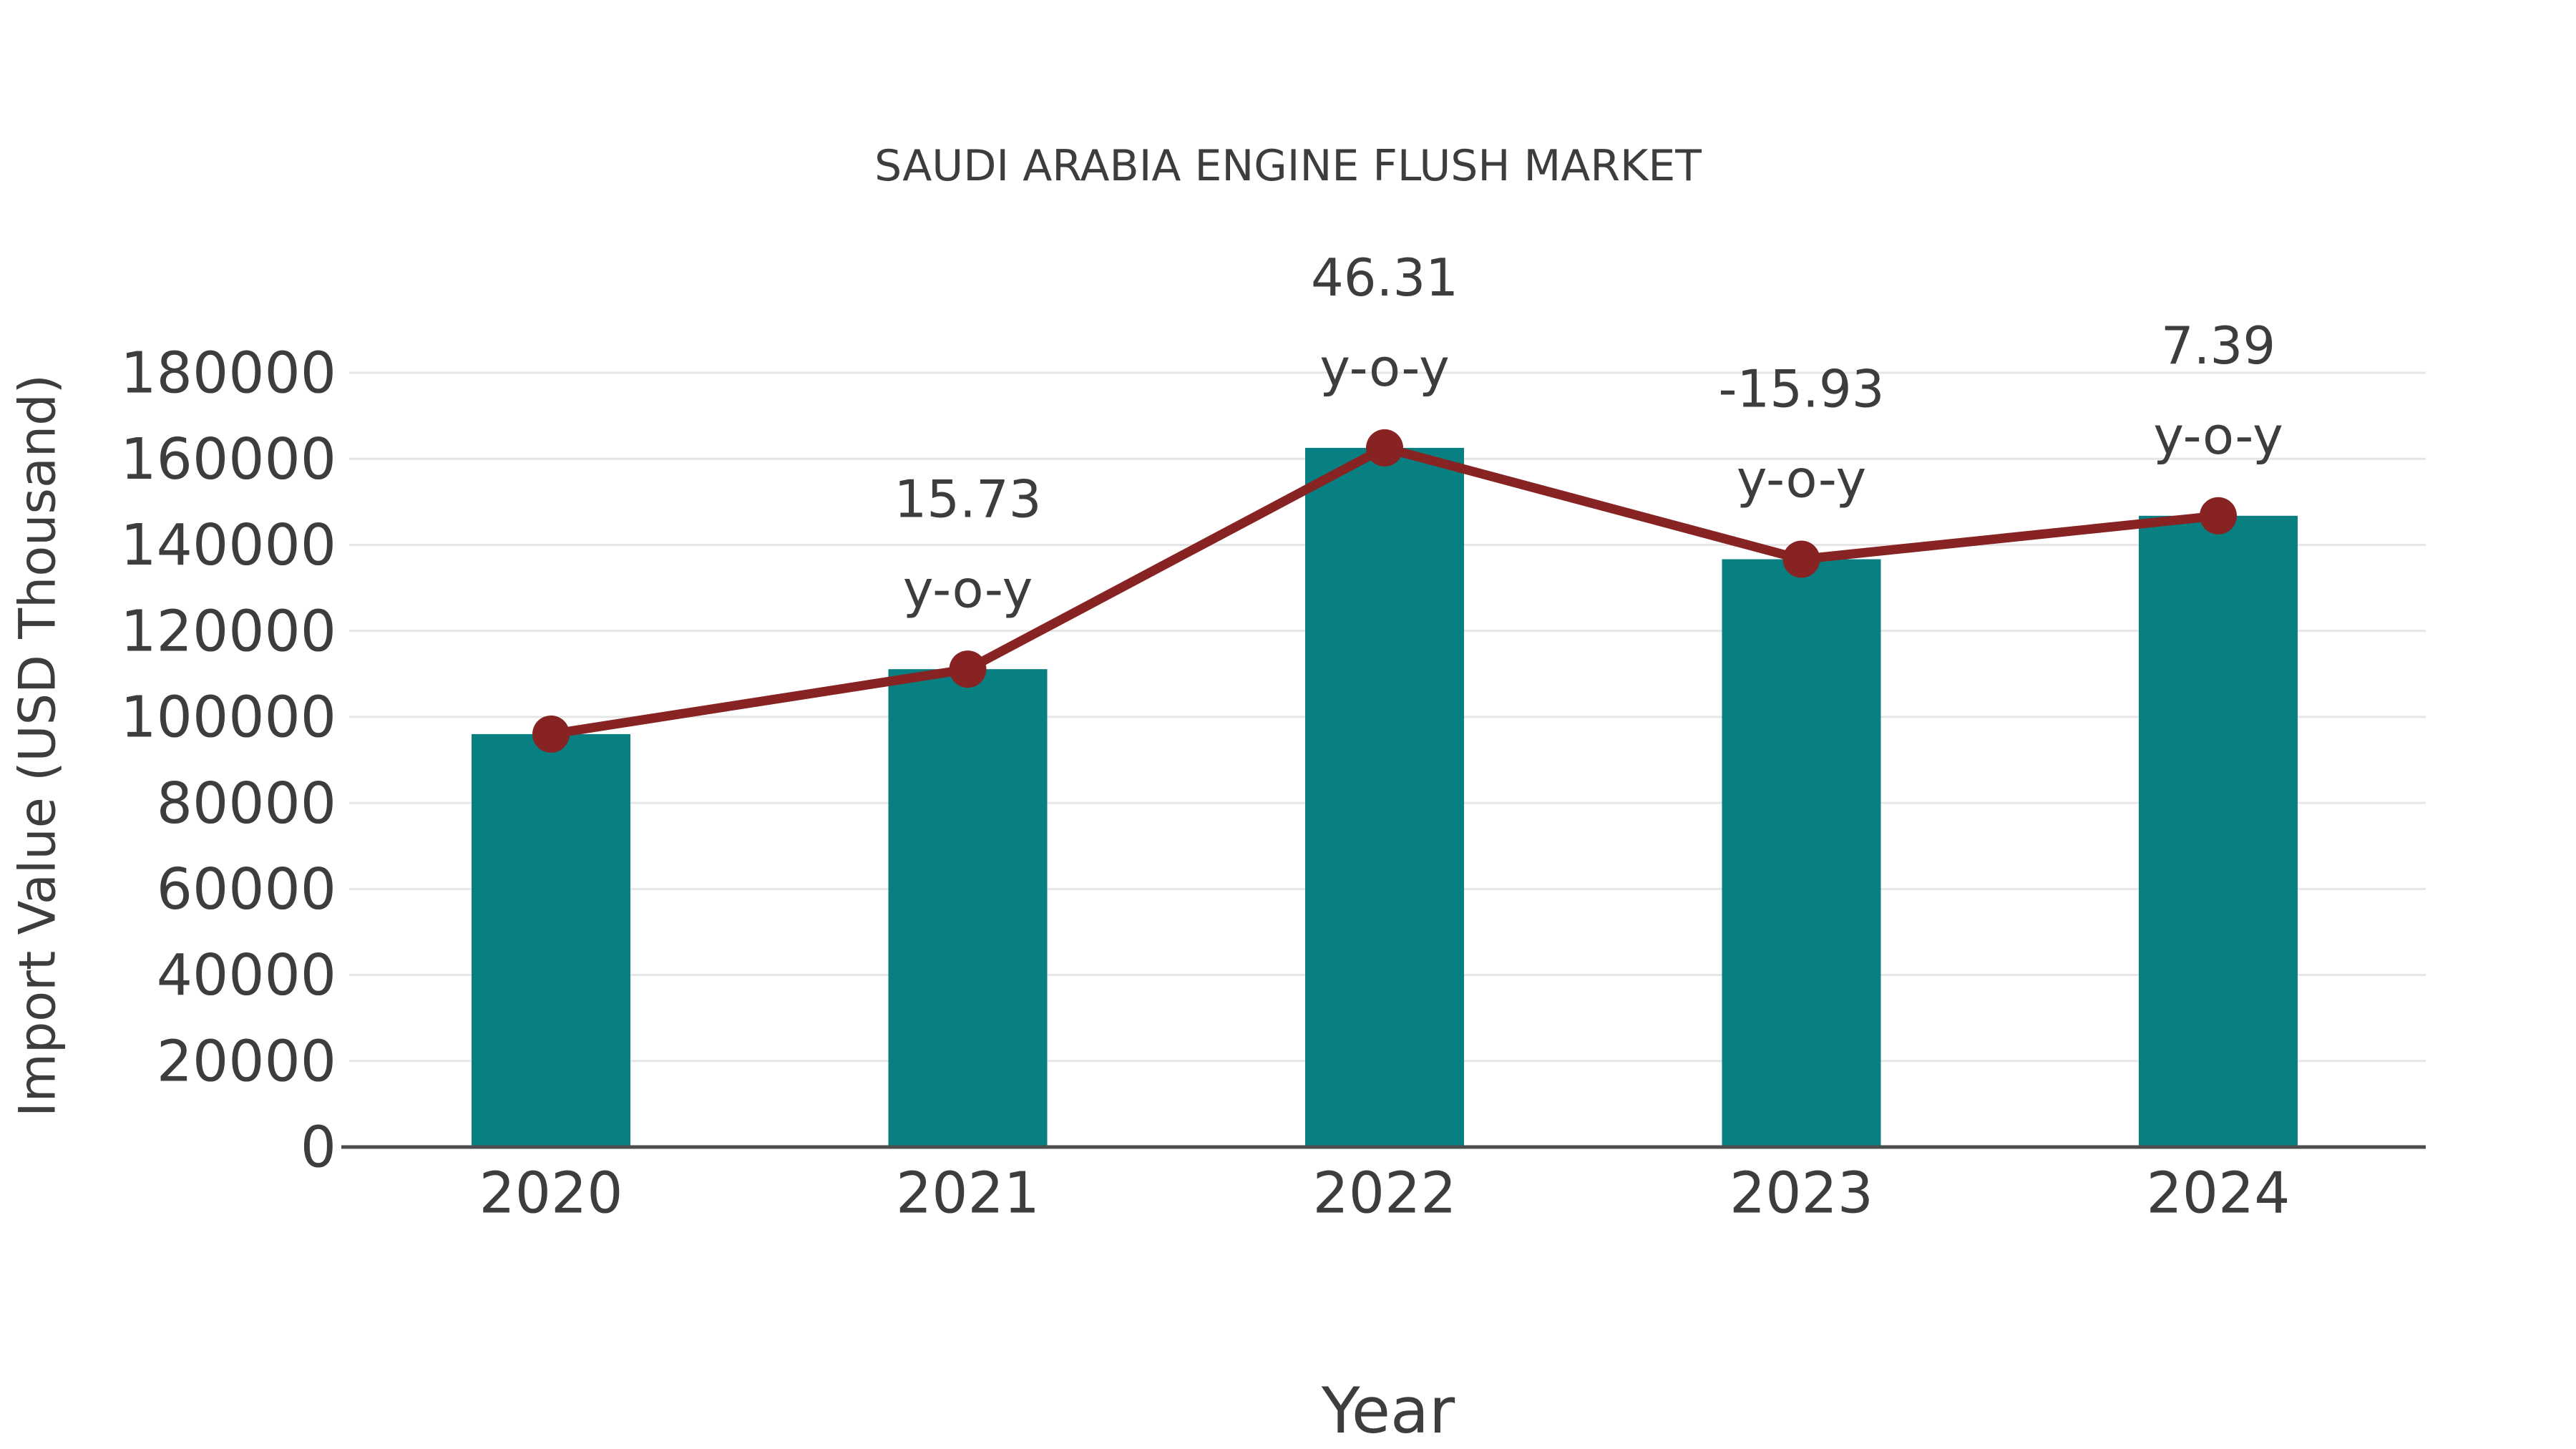  I want to click on line-series, so click(1384, 591).